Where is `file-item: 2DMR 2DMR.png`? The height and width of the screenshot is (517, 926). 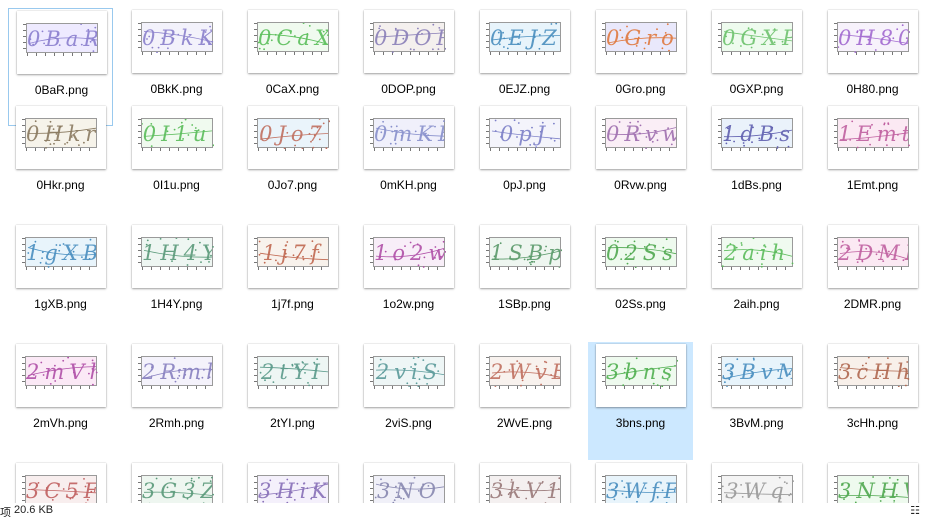
file-item: 2DMR 2DMR.png is located at coordinates (872, 282).